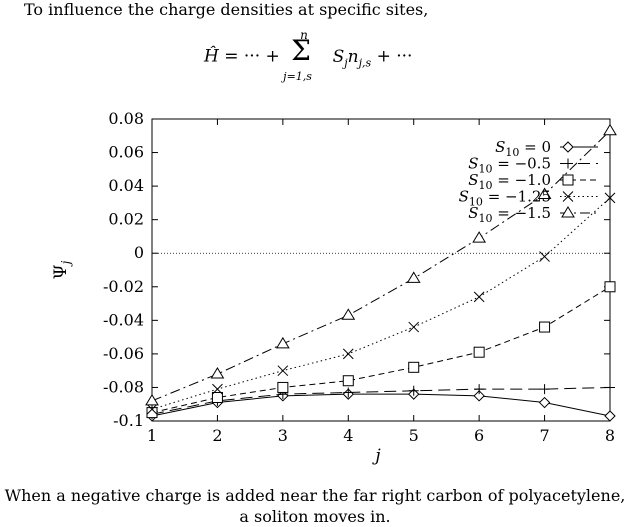 The width and height of the screenshot is (630, 527). What do you see at coordinates (123, 319) in the screenshot?
I see `y-tick-label: -0.04` at bounding box center [123, 319].